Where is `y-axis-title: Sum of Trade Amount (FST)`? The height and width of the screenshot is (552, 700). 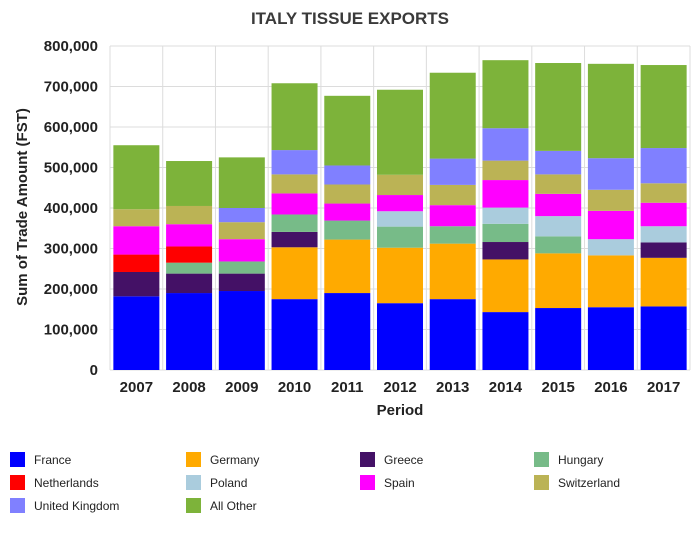 y-axis-title: Sum of Trade Amount (FST) is located at coordinates (22, 207).